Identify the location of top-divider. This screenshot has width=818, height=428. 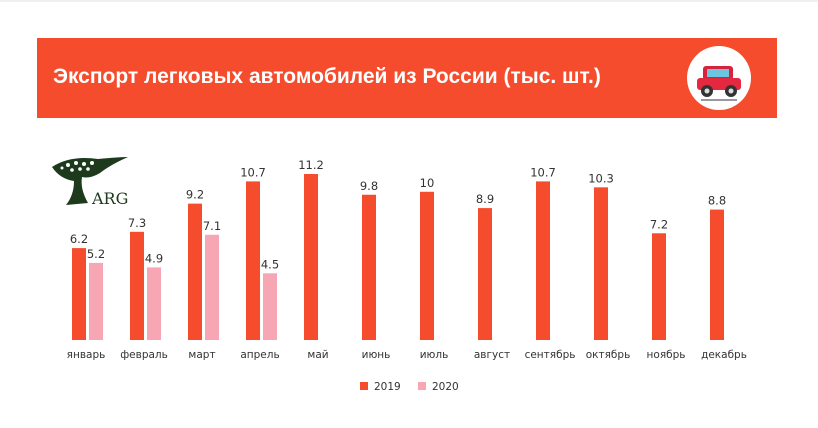
(409, 1).